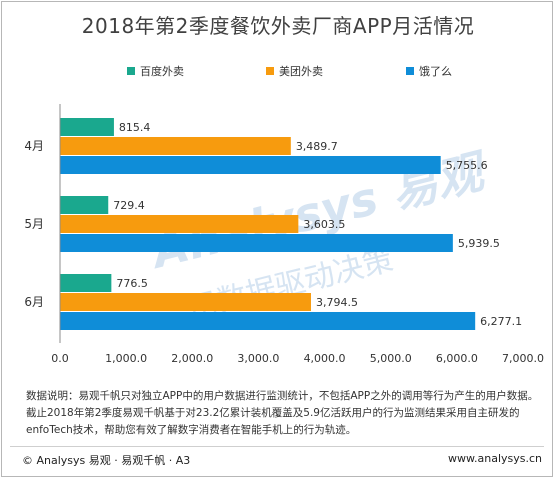 This screenshot has width=556, height=480. I want to click on chart-title: 2018年第2季度餐饮外卖厂商APP月活情况, so click(278, 26).